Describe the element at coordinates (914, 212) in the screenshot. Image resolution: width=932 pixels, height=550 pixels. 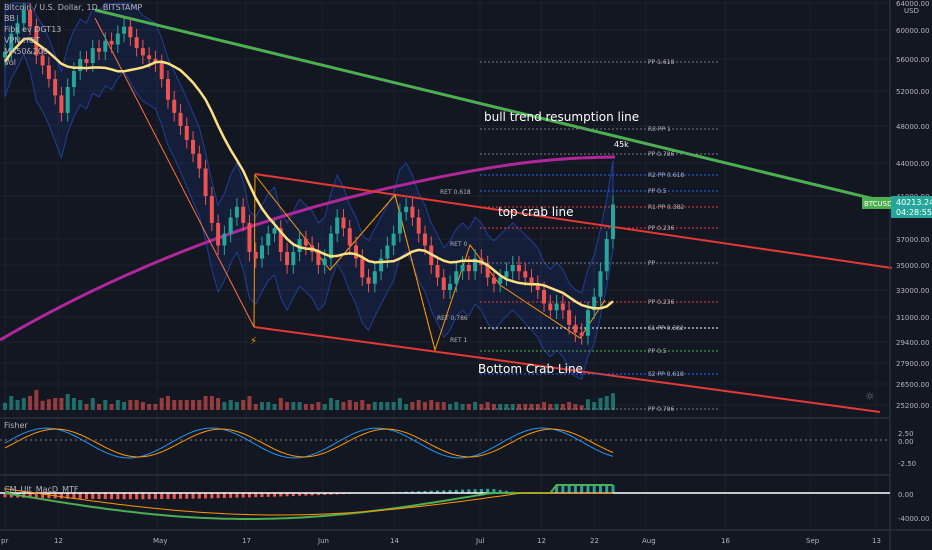
I see `countdown: 04:28:55` at that location.